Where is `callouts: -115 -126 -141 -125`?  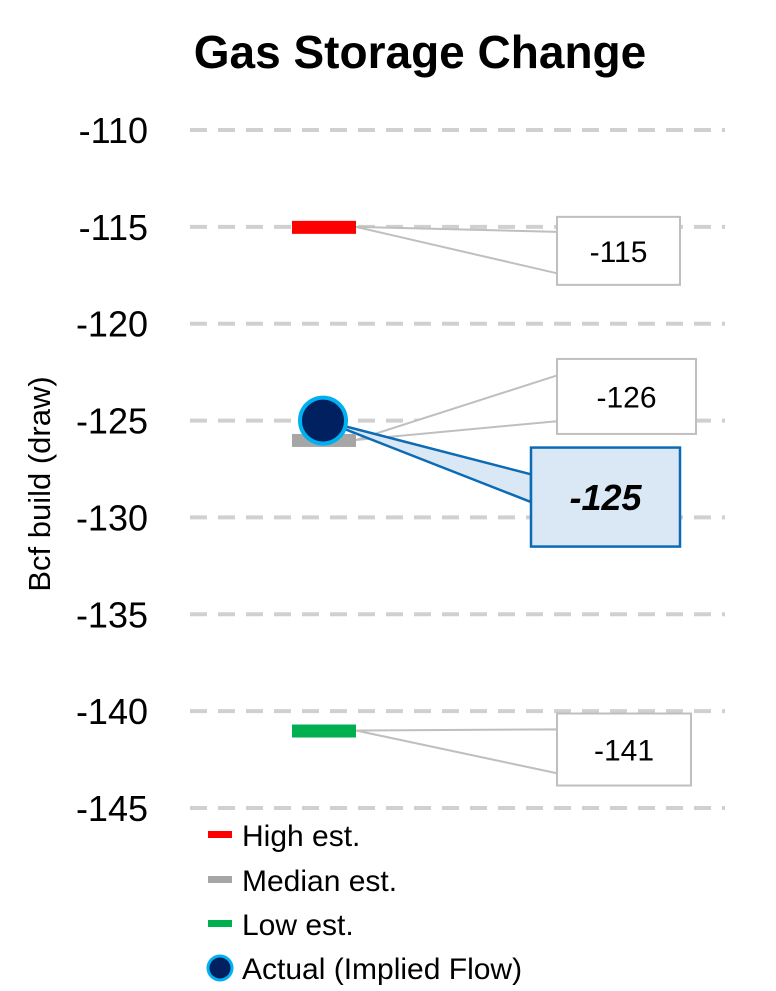
callouts: -115 -126 -141 -125 is located at coordinates (613, 501).